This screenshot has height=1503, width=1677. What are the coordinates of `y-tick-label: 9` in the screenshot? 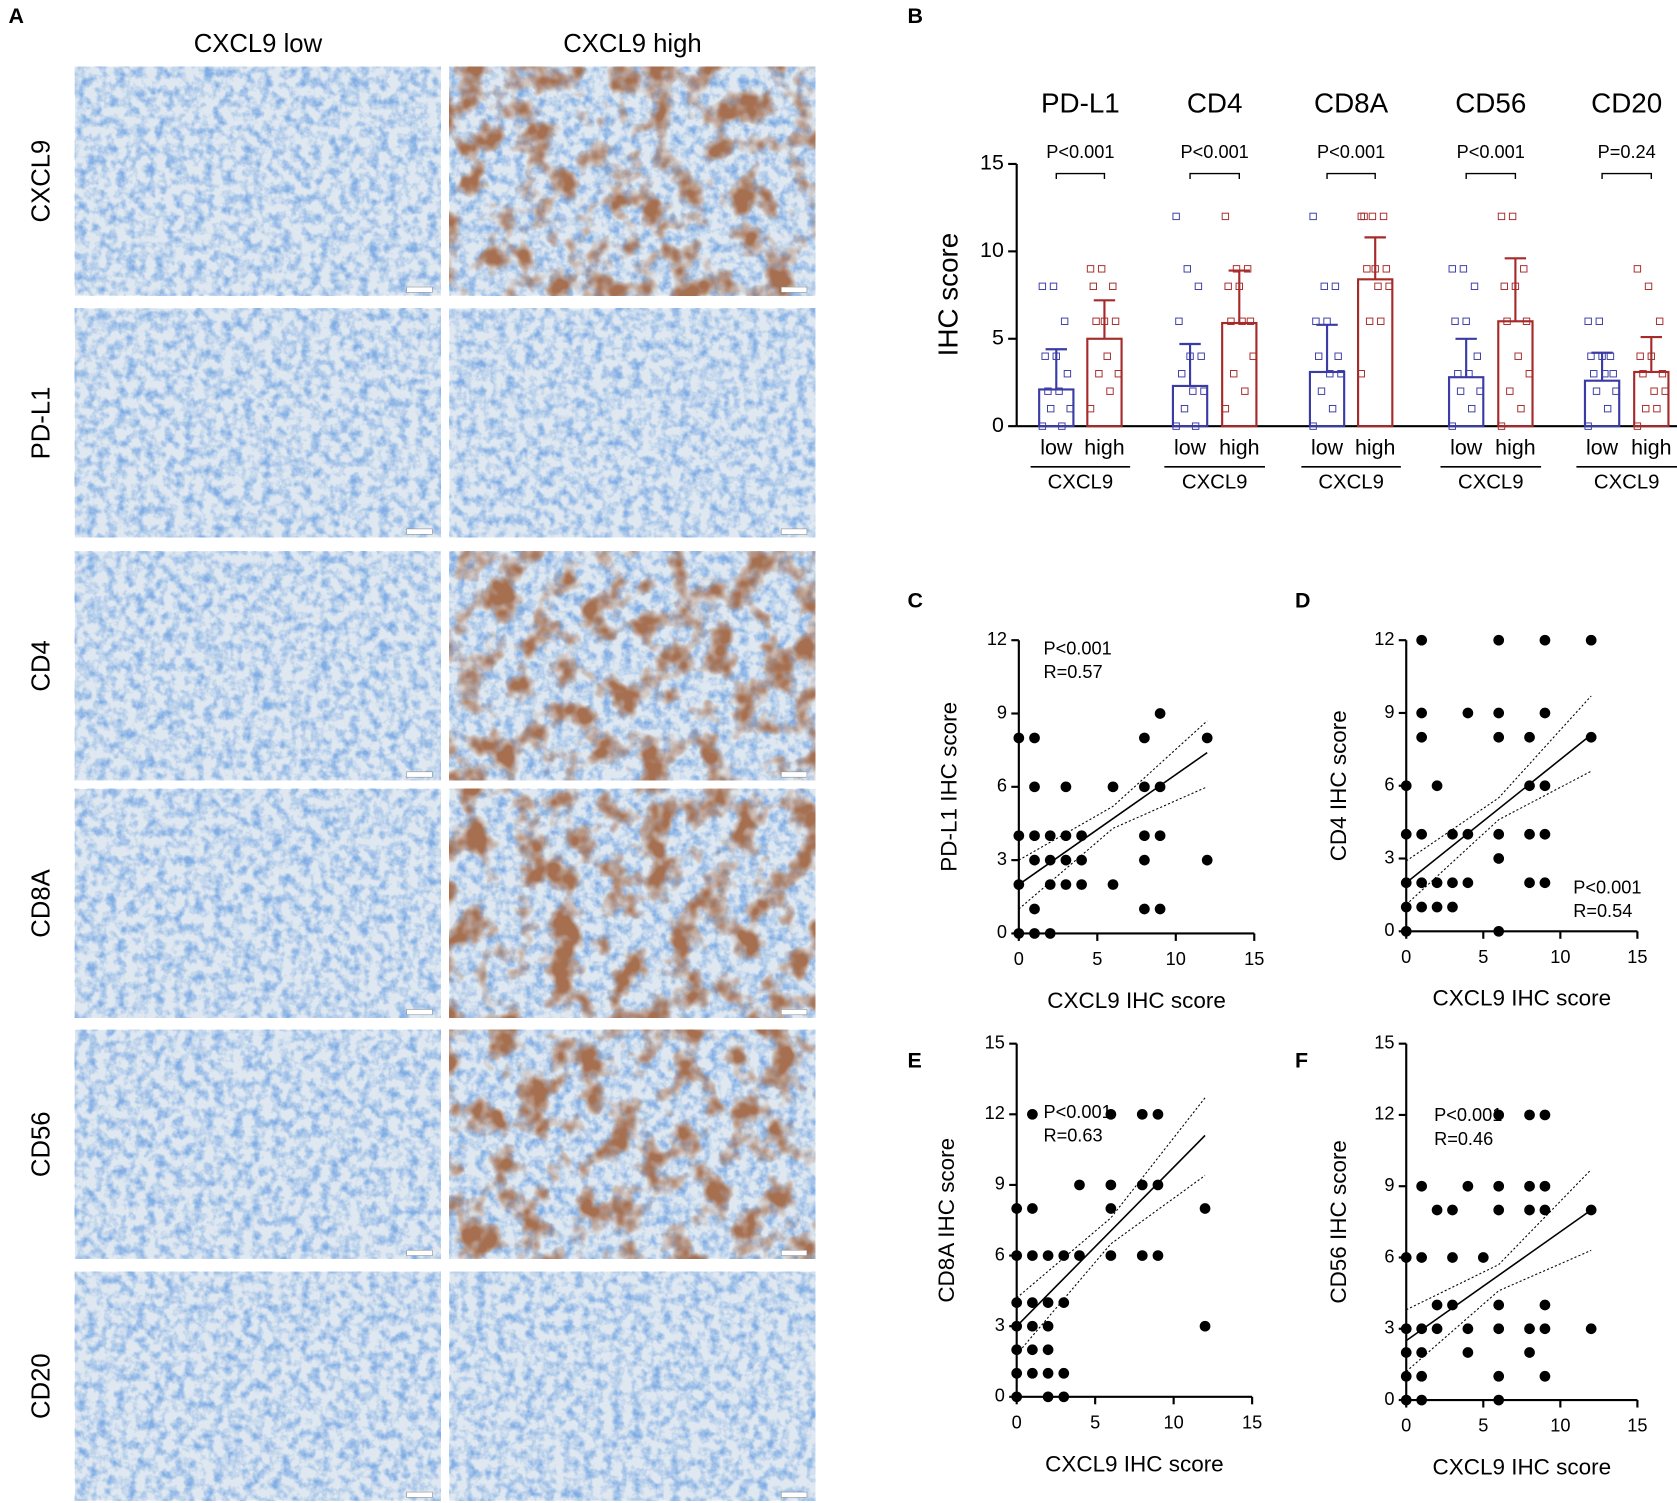 It's located at (1389, 712).